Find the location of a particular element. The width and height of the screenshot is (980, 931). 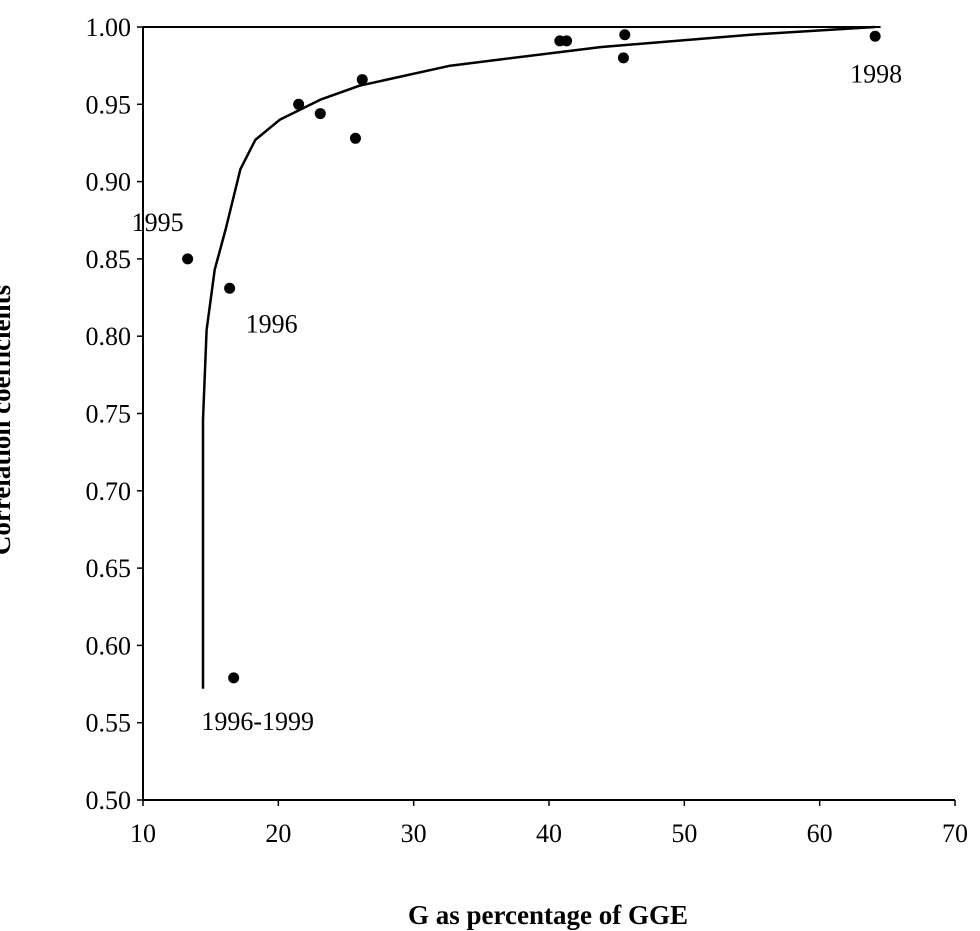

y-tick-label: 0.65 is located at coordinates (109, 568).